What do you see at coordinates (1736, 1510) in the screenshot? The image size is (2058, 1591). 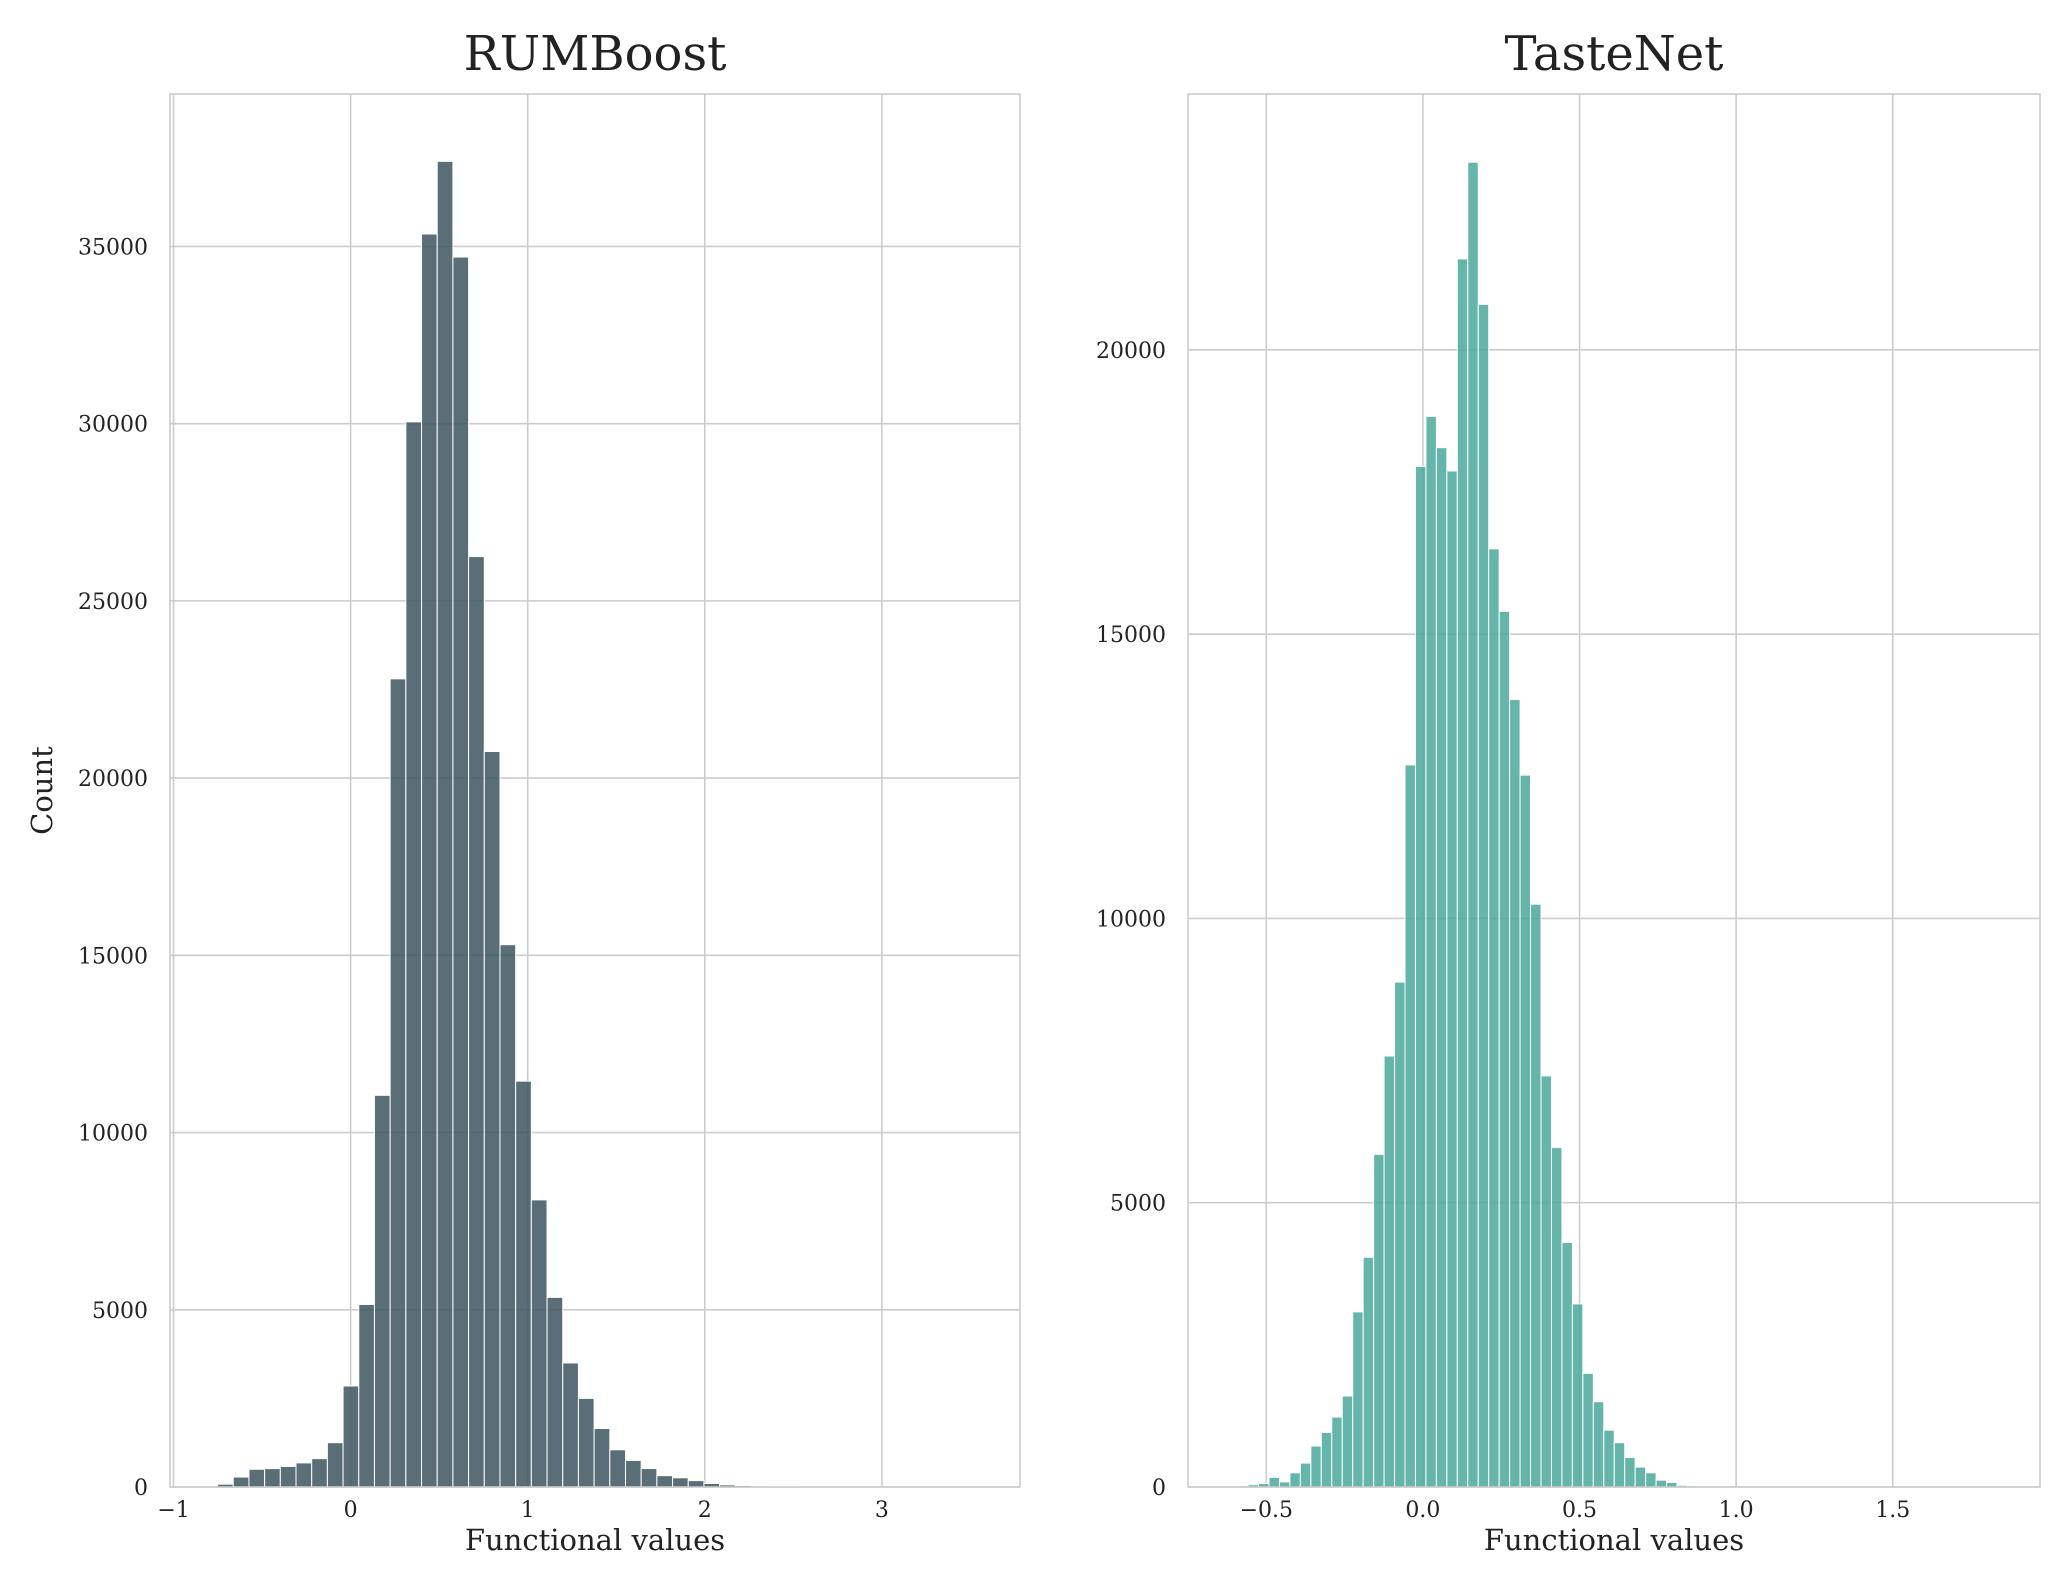 I see `tastenet-xtick-label-3: 1.0` at bounding box center [1736, 1510].